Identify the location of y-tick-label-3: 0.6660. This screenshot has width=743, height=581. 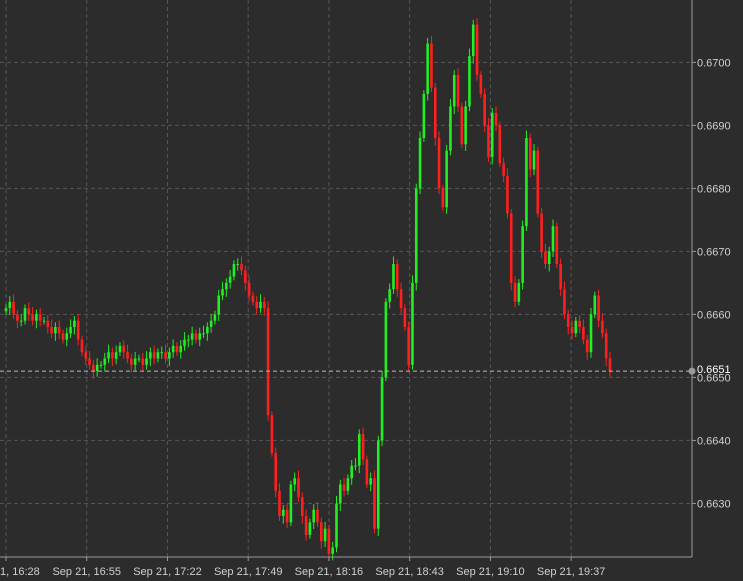
(714, 315).